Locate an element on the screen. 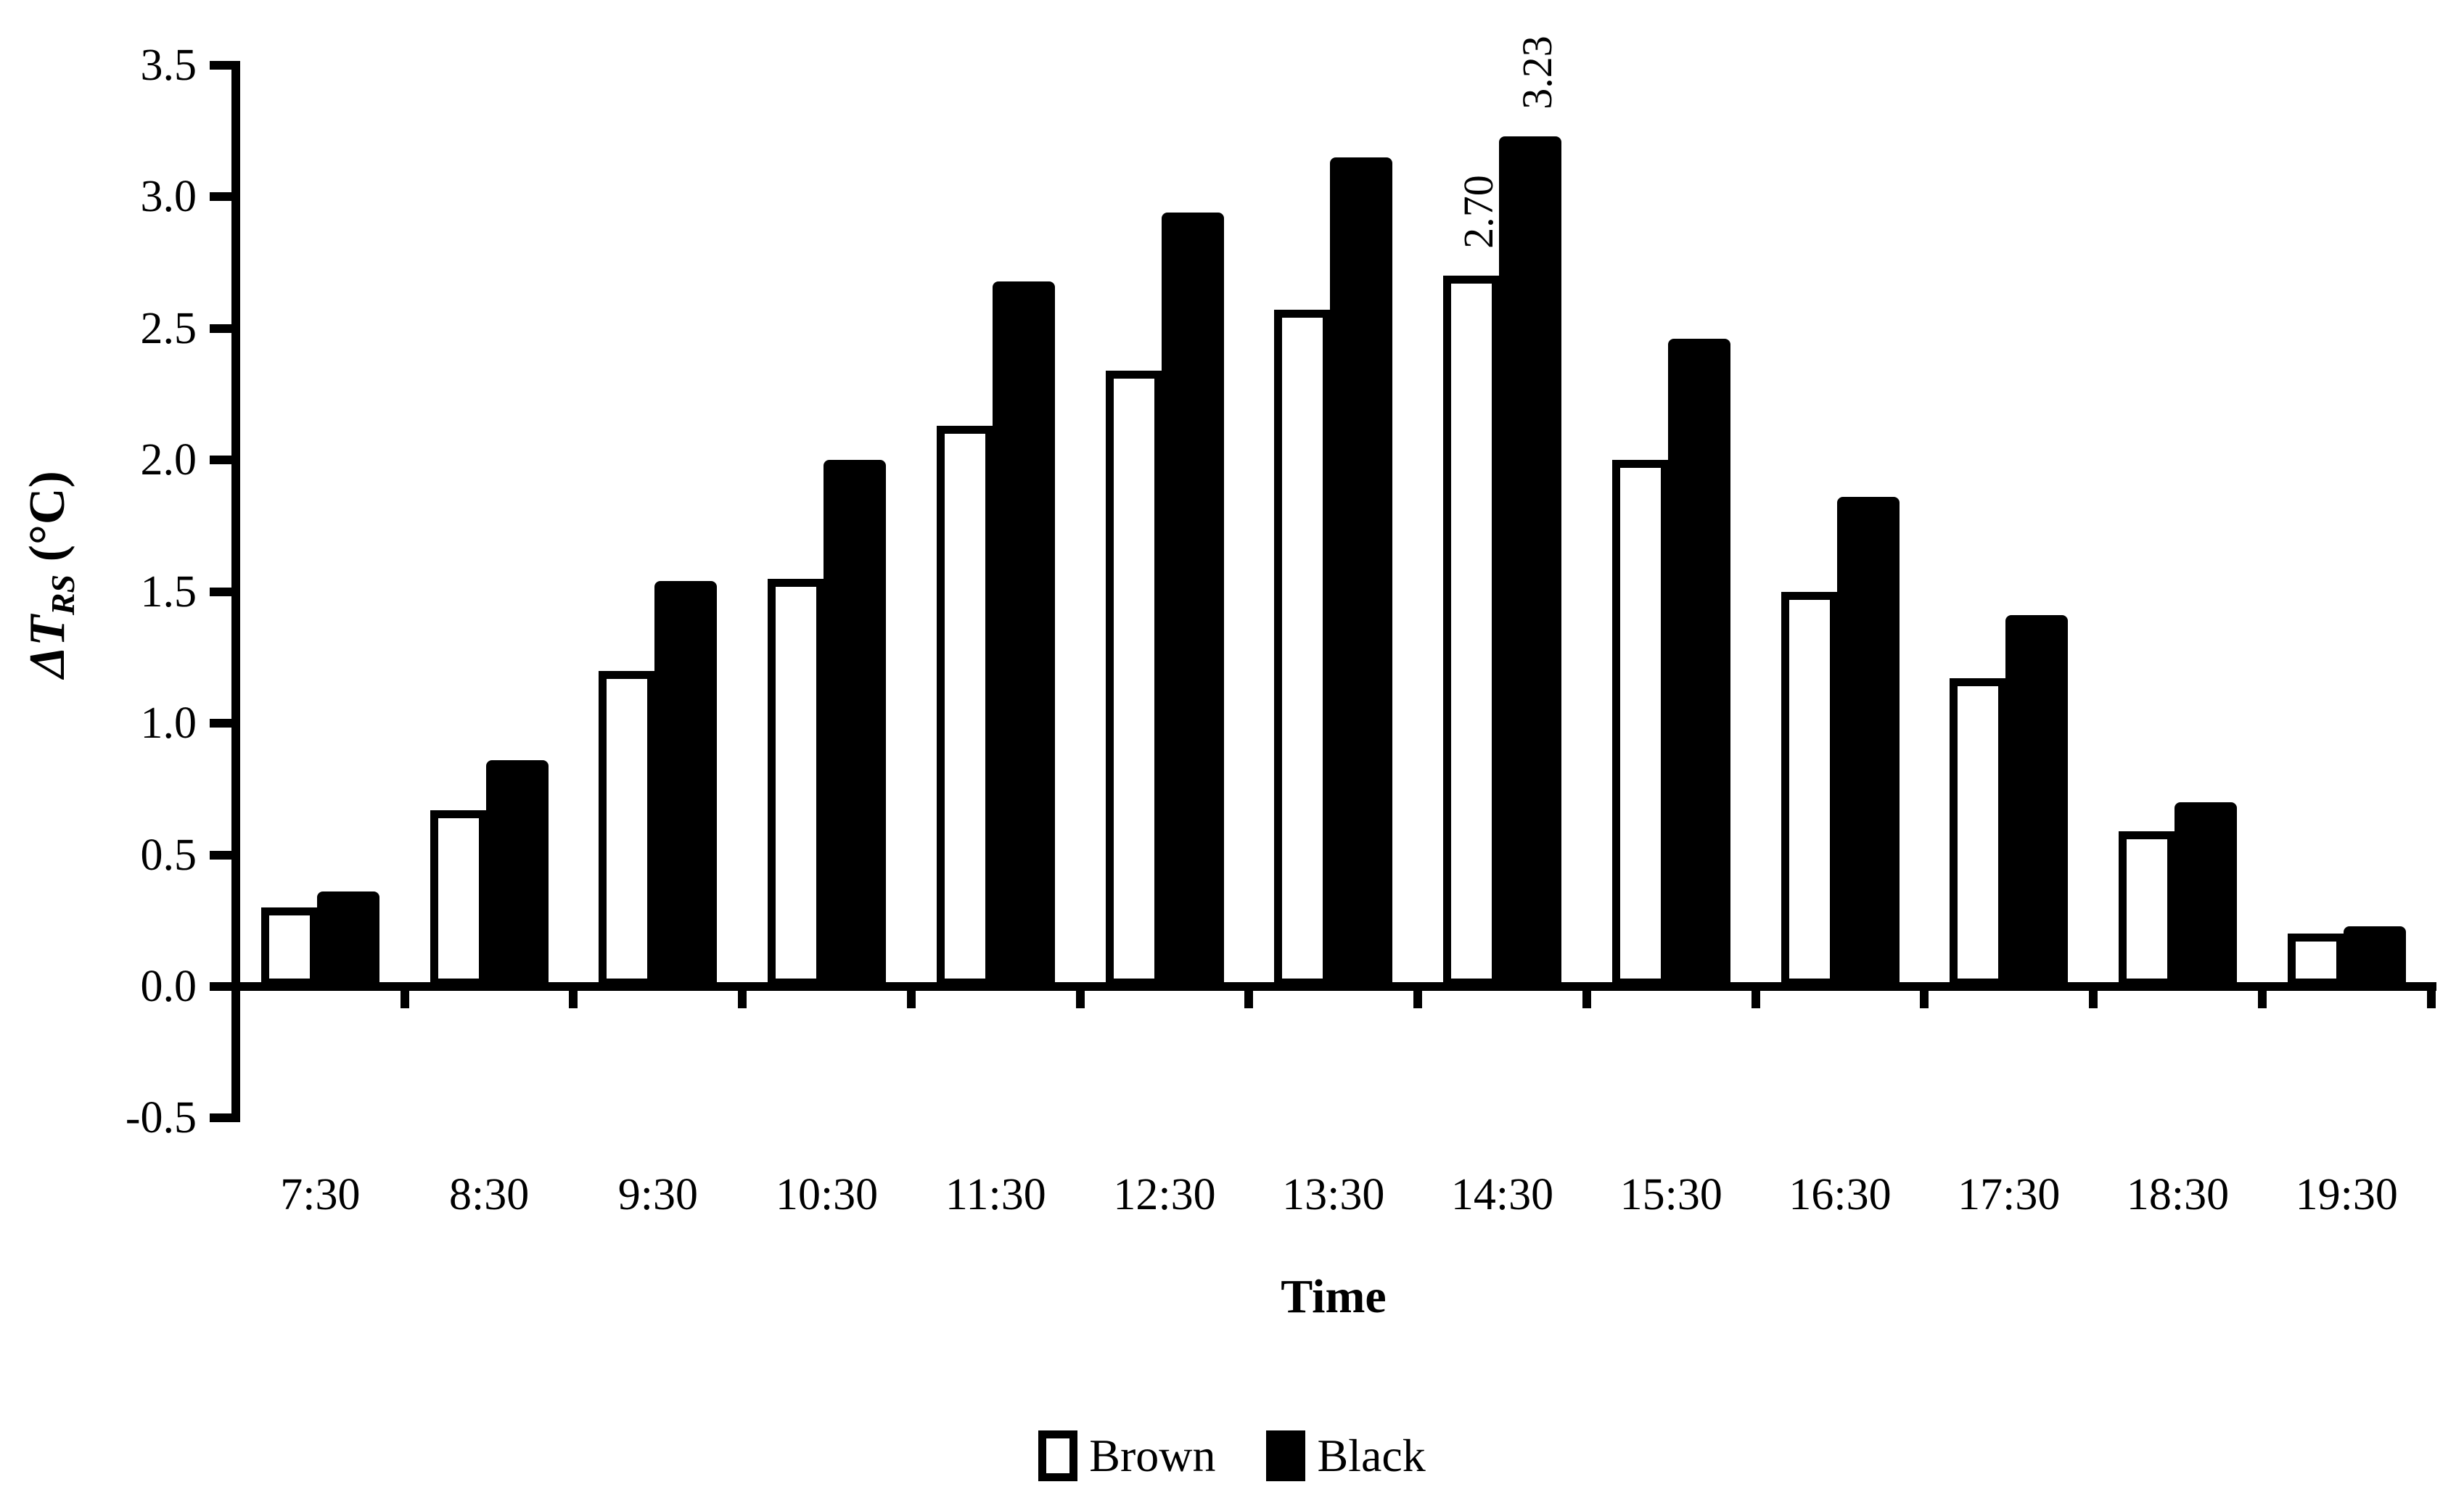  bar-brown-10:30 is located at coordinates (797, 782).